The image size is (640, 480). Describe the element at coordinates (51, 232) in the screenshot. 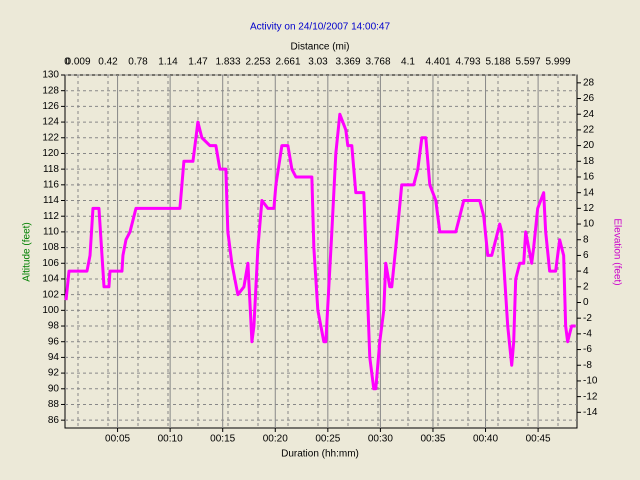

I see `y-tick-label: 110` at that location.